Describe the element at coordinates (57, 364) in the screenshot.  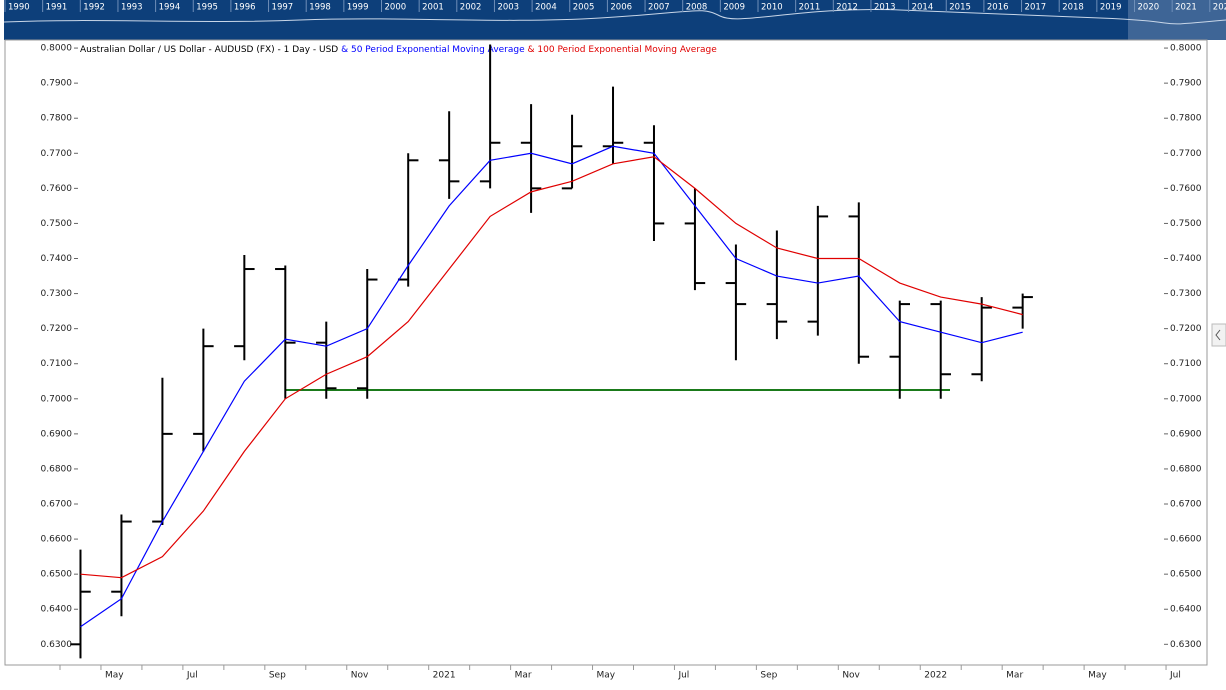
I see `y-tick-label: 0.7100` at that location.